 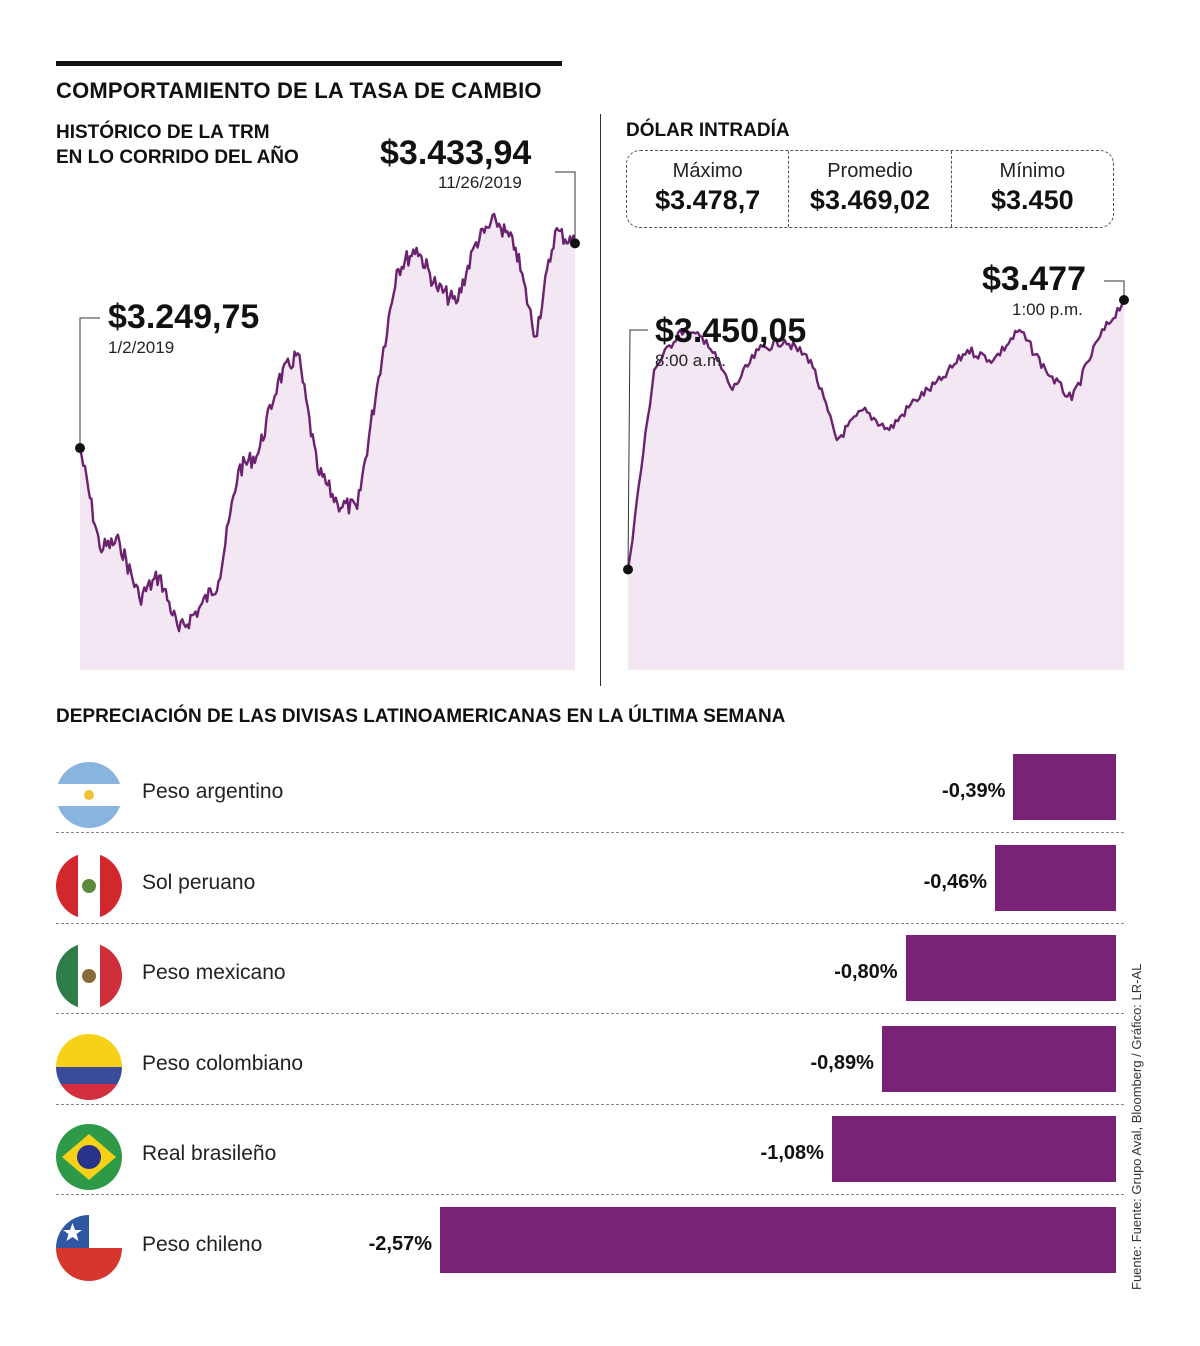 What do you see at coordinates (1032, 171) in the screenshot?
I see `stat-min-label: Mínimo` at bounding box center [1032, 171].